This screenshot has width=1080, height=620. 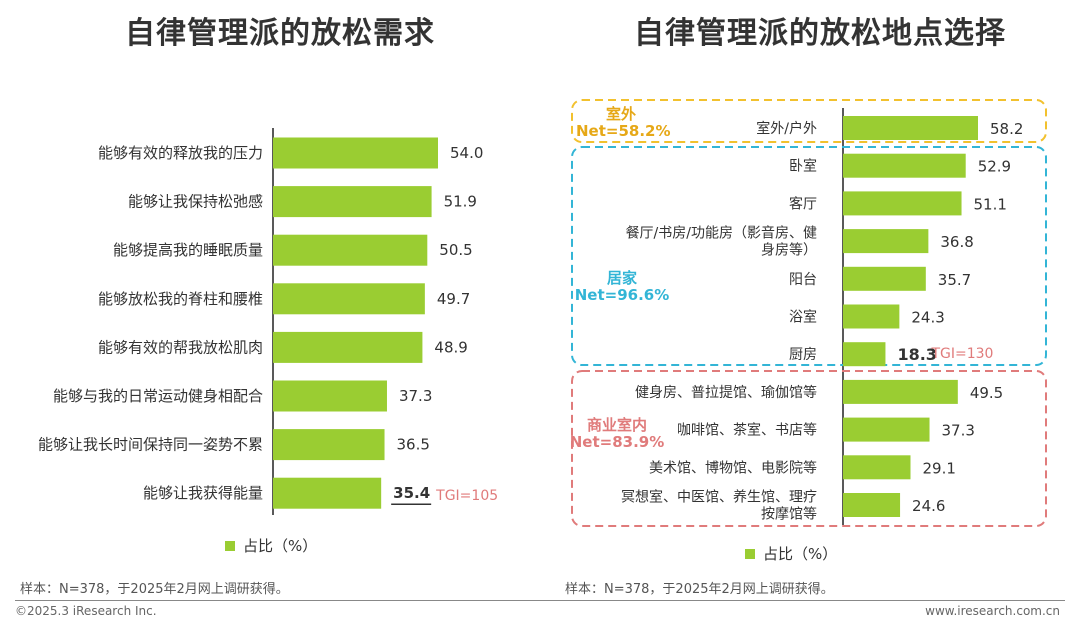 I want to click on group-net-home: Net=96.6%, so click(x=622, y=295).